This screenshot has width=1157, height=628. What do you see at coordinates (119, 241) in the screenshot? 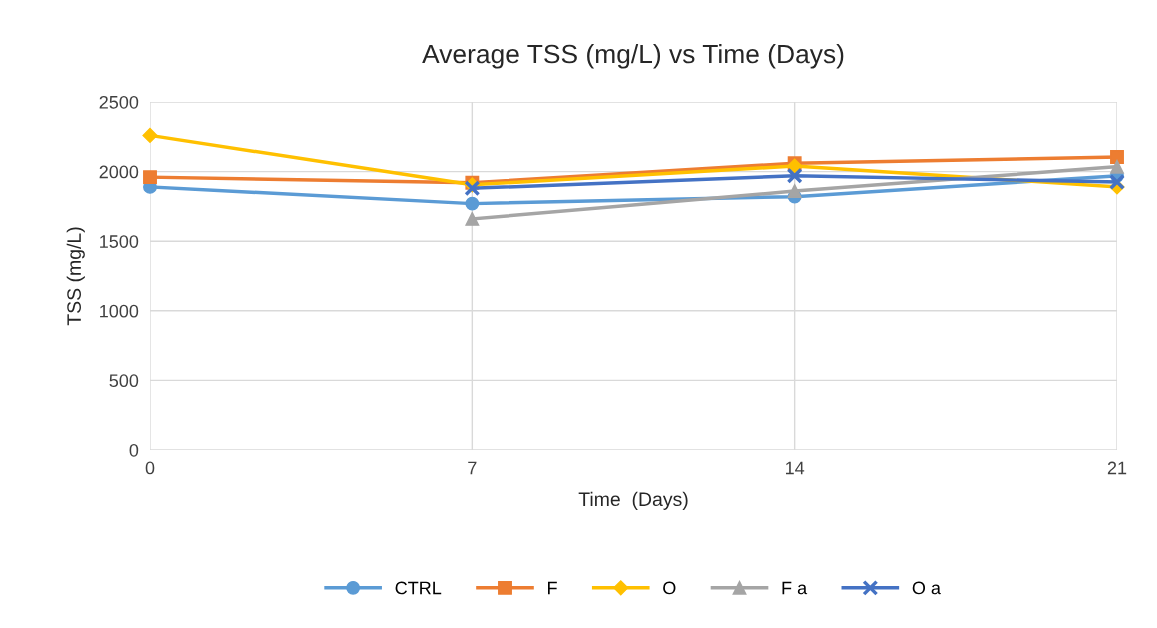
I see `y-tick-label: 1500` at bounding box center [119, 241].